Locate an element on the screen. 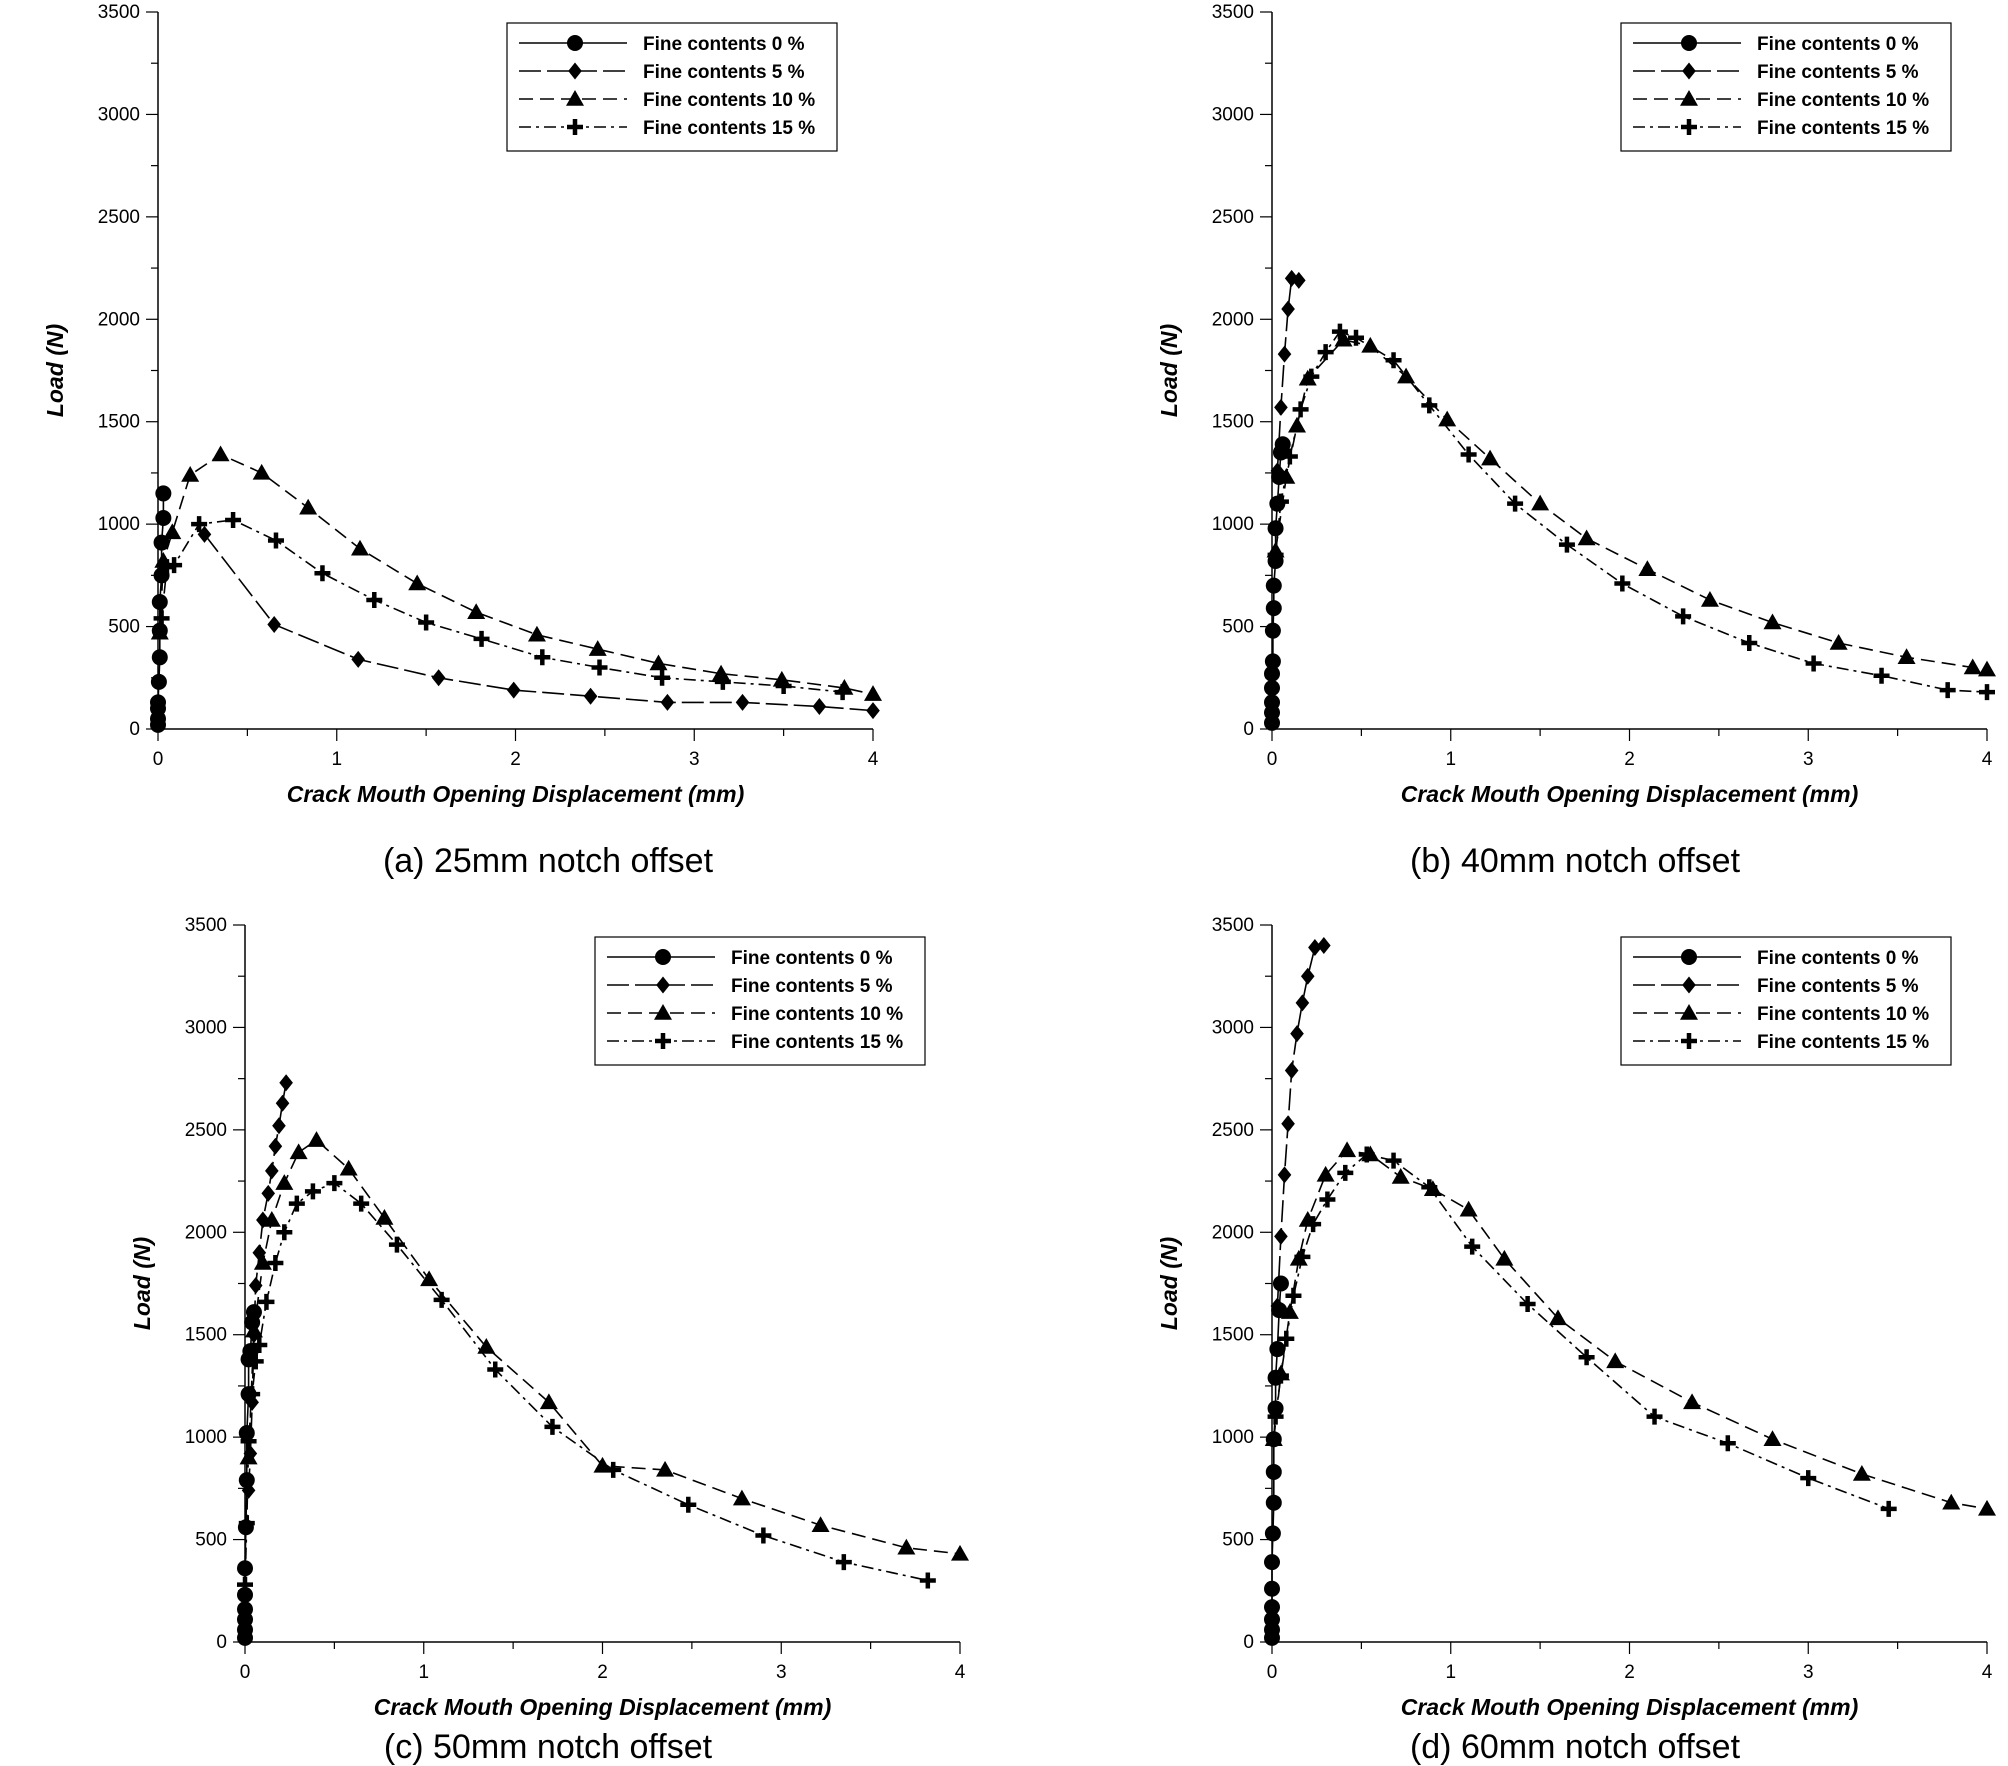  panel-caption: (d) 60mm notch offset is located at coordinates (1575, 1747).